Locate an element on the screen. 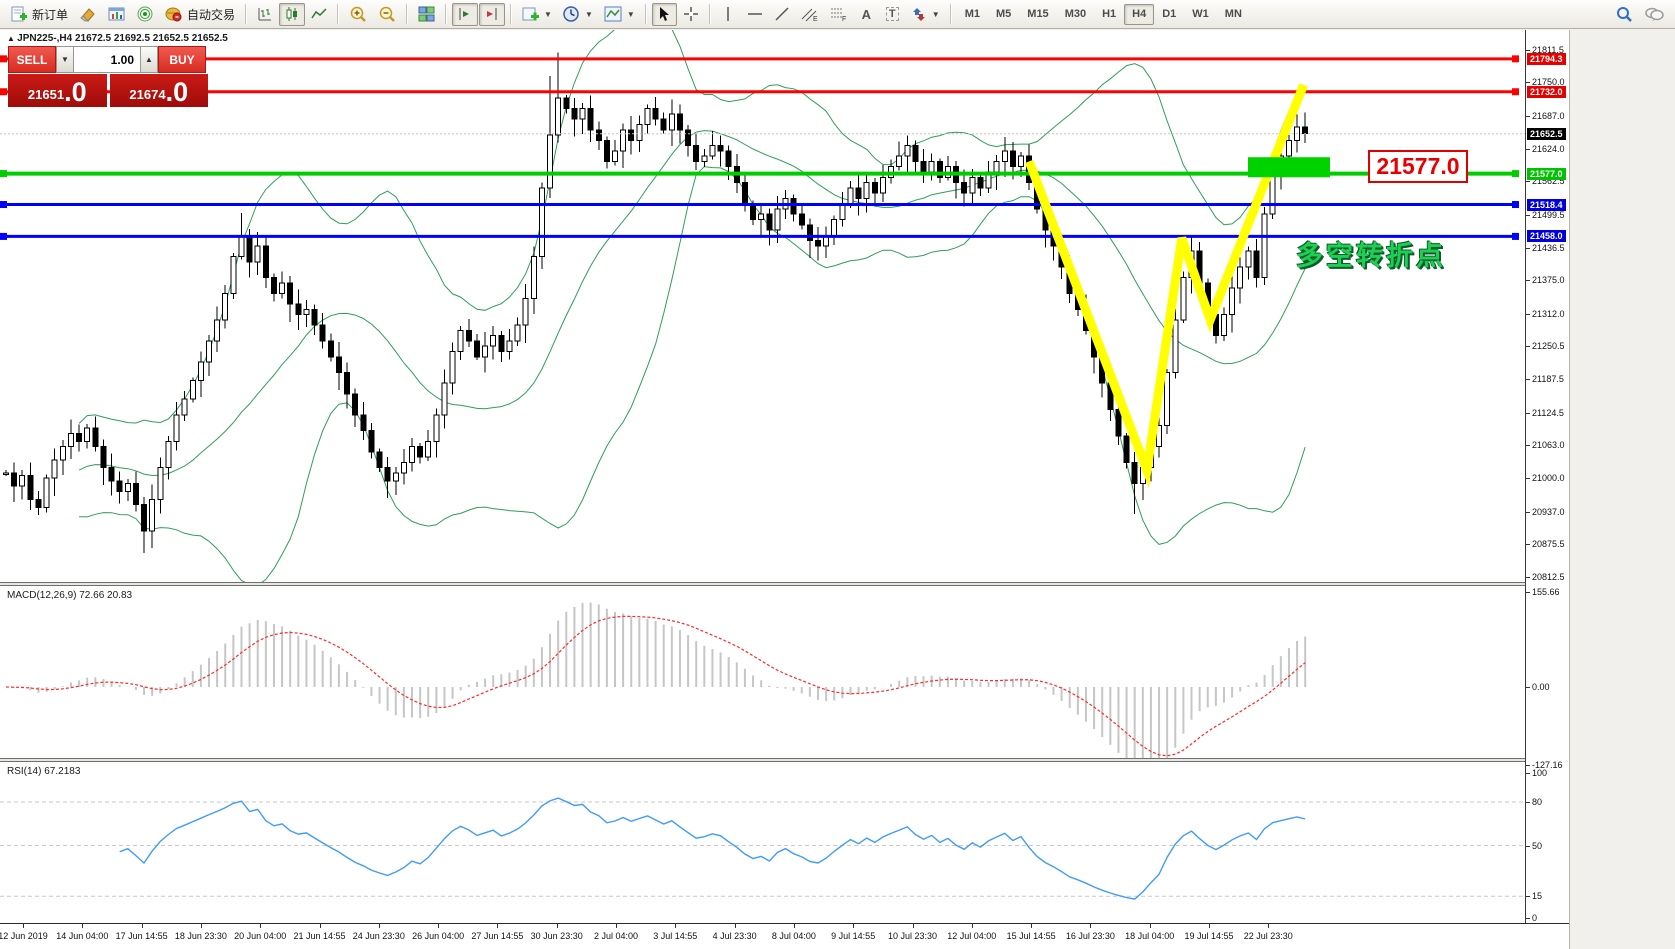 The image size is (1675, 949). time-tick: 8 Jul 04:00 is located at coordinates (793, 936).